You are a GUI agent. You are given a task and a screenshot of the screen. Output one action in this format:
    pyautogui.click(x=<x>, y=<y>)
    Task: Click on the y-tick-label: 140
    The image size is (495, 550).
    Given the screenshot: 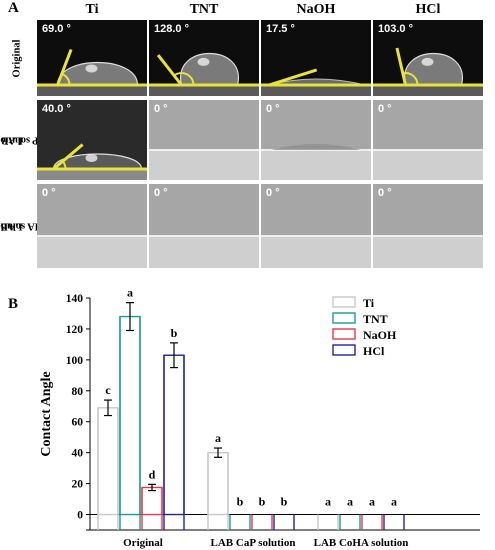 What is the action you would take?
    pyautogui.click(x=75, y=299)
    